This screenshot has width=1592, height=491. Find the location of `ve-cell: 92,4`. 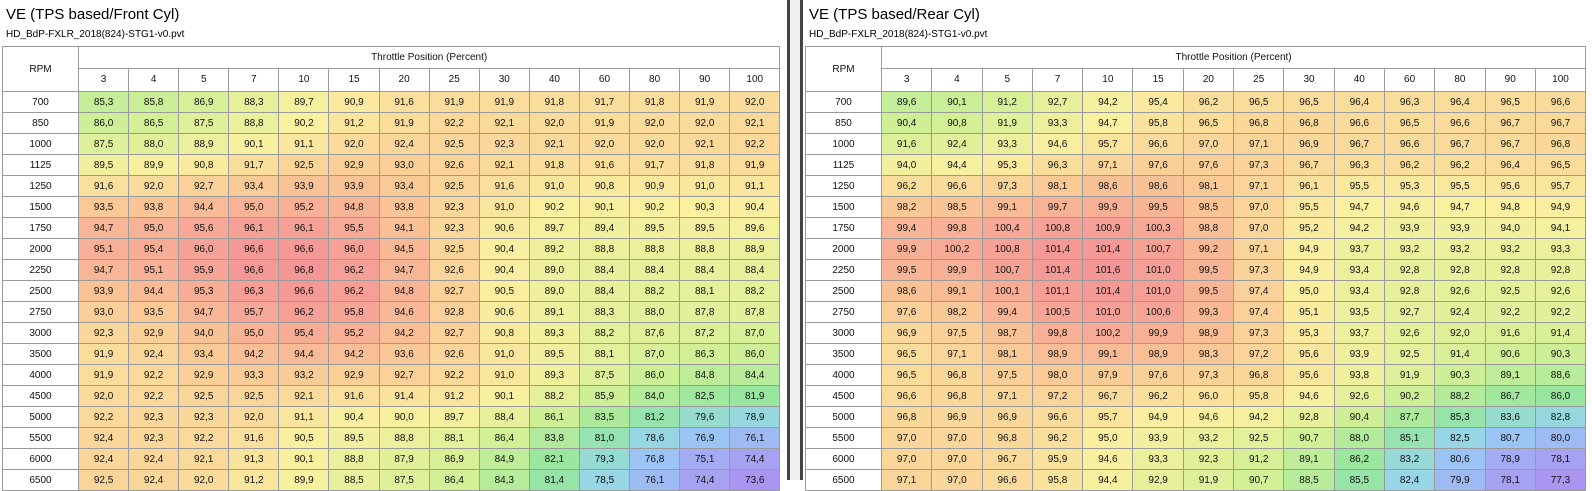

ve-cell: 92,4 is located at coordinates (154, 354).